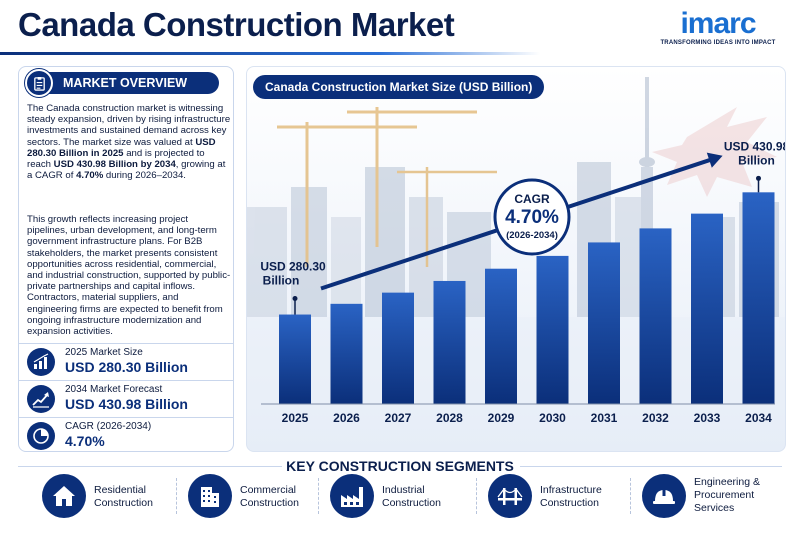 The image size is (800, 533). I want to click on overview-heading: MARKET OVERVIEW, so click(134, 83).